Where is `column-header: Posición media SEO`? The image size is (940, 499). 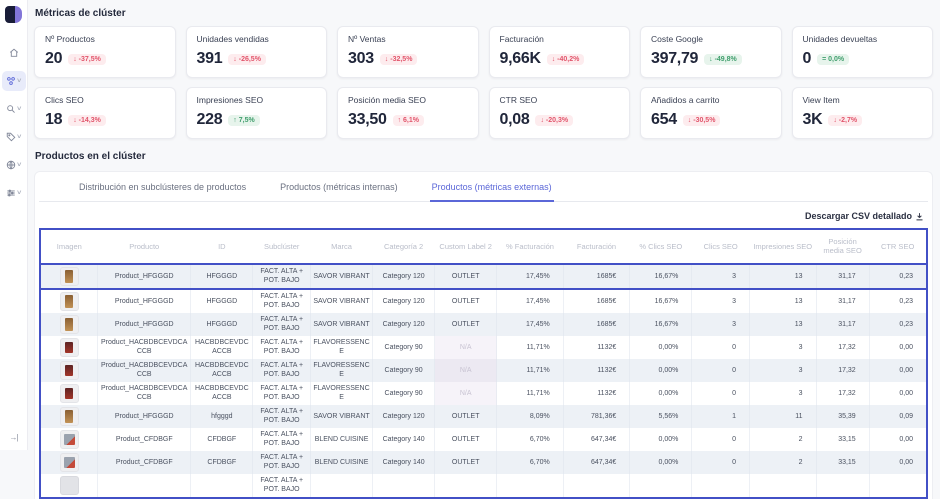
column-header: Posición media SEO is located at coordinates (843, 246).